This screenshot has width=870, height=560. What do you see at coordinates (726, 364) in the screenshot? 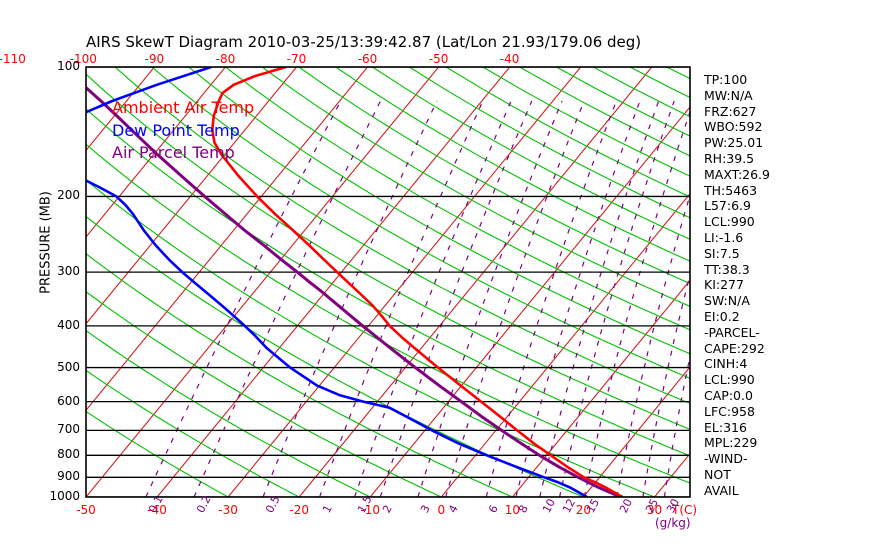
I see `stat-cinh-4: CINH:4` at bounding box center [726, 364].